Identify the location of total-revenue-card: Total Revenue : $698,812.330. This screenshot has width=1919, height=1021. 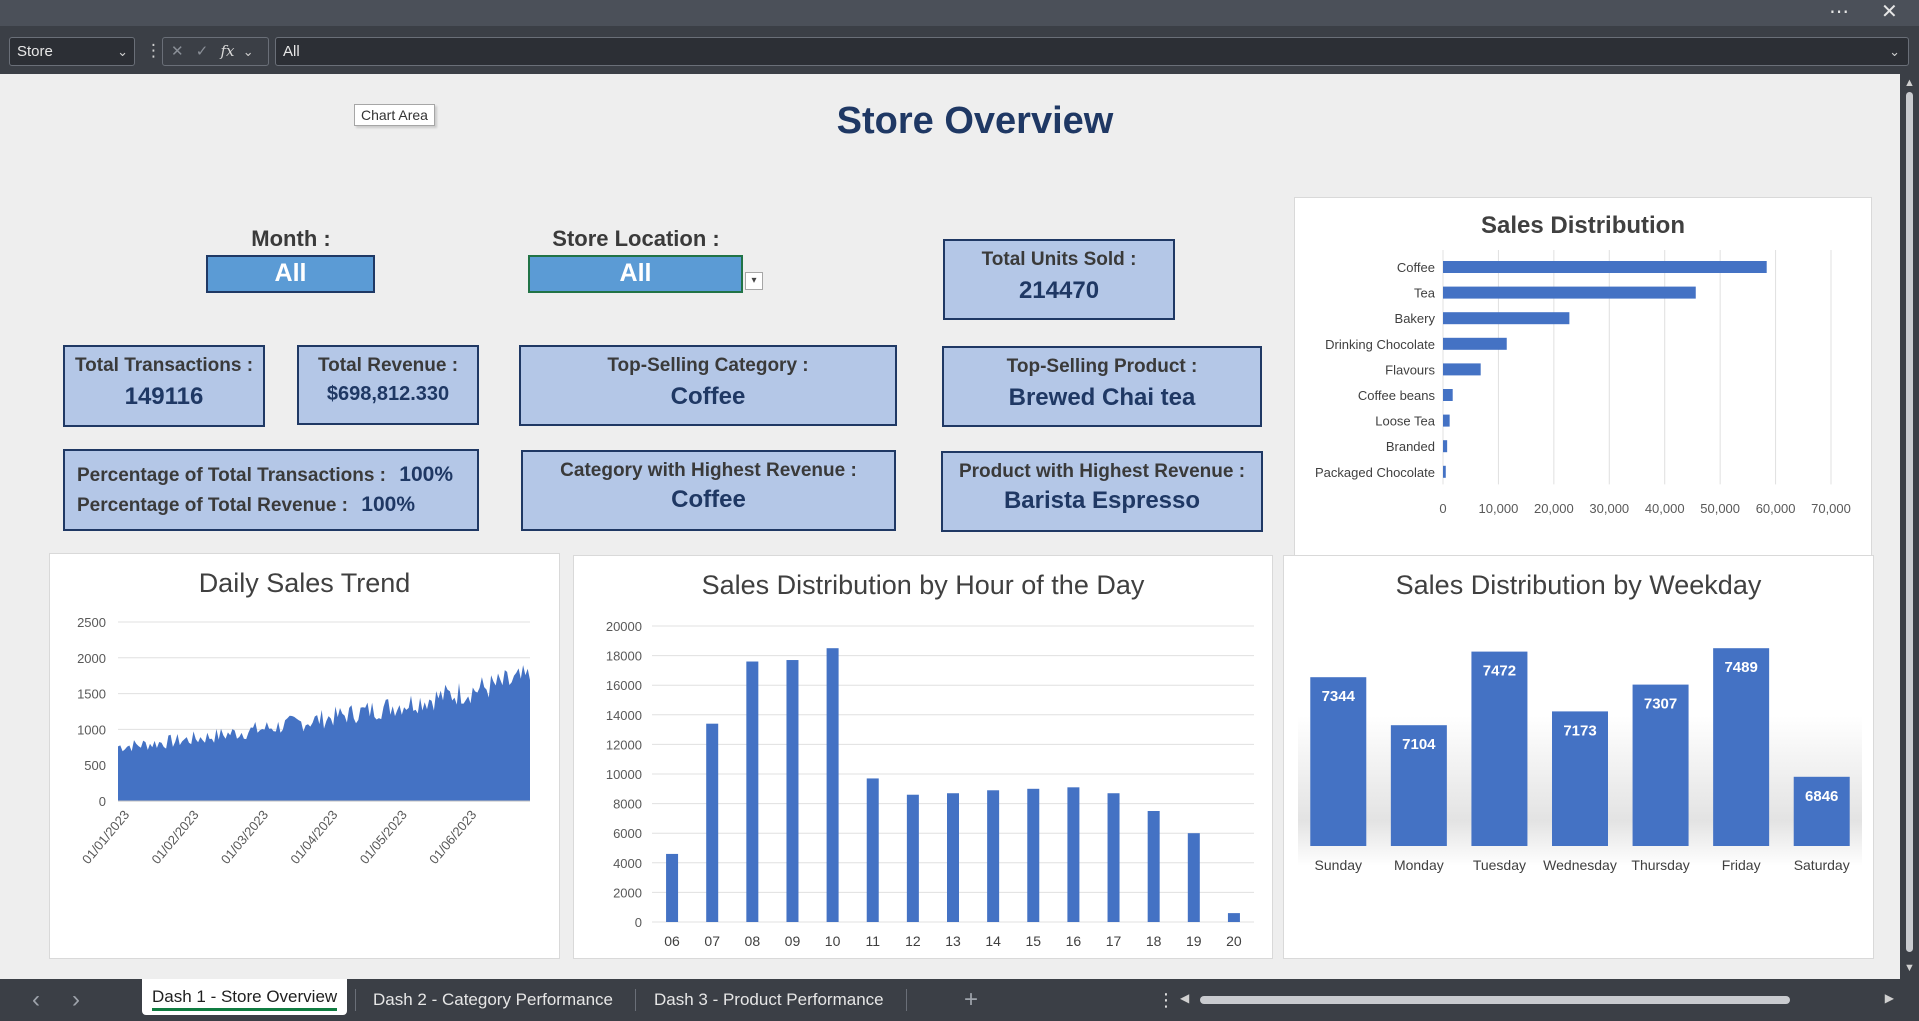
(388, 385).